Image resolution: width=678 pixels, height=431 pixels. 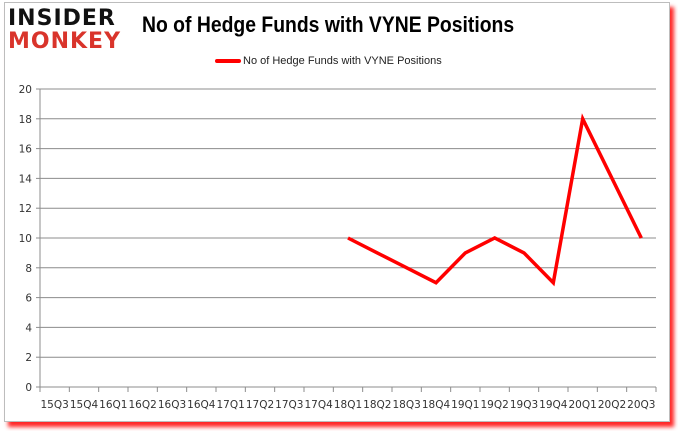 What do you see at coordinates (28, 269) in the screenshot?
I see `y-tick-label: 8` at bounding box center [28, 269].